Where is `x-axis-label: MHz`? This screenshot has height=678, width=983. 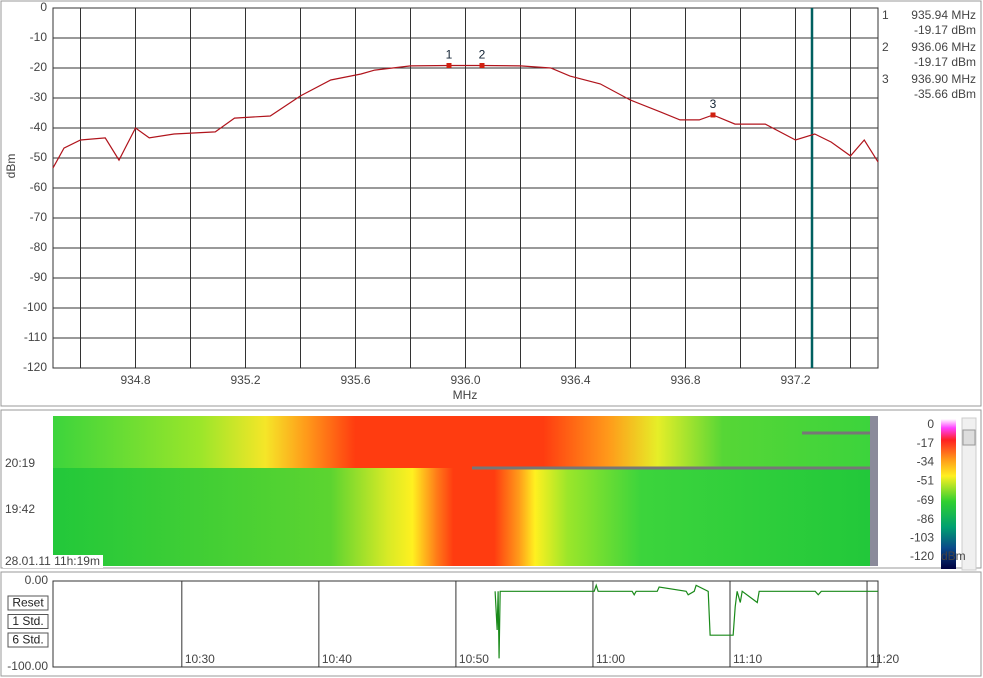
x-axis-label: MHz is located at coordinates (465, 395).